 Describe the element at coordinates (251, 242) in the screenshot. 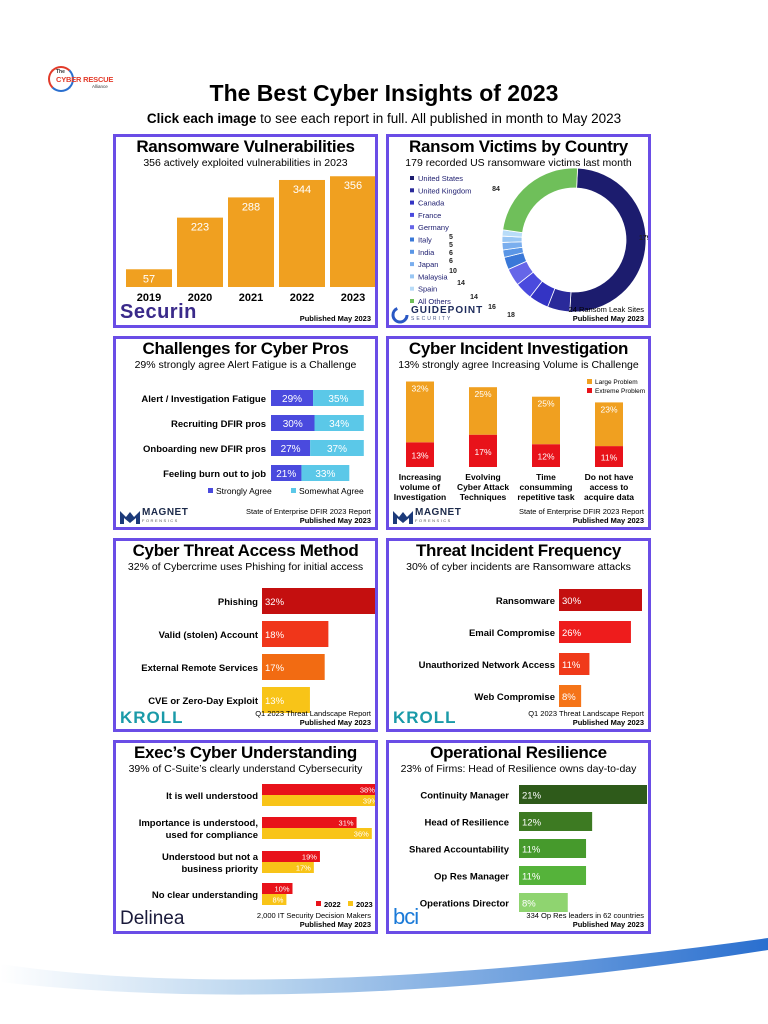

I see `bar-2021` at that location.